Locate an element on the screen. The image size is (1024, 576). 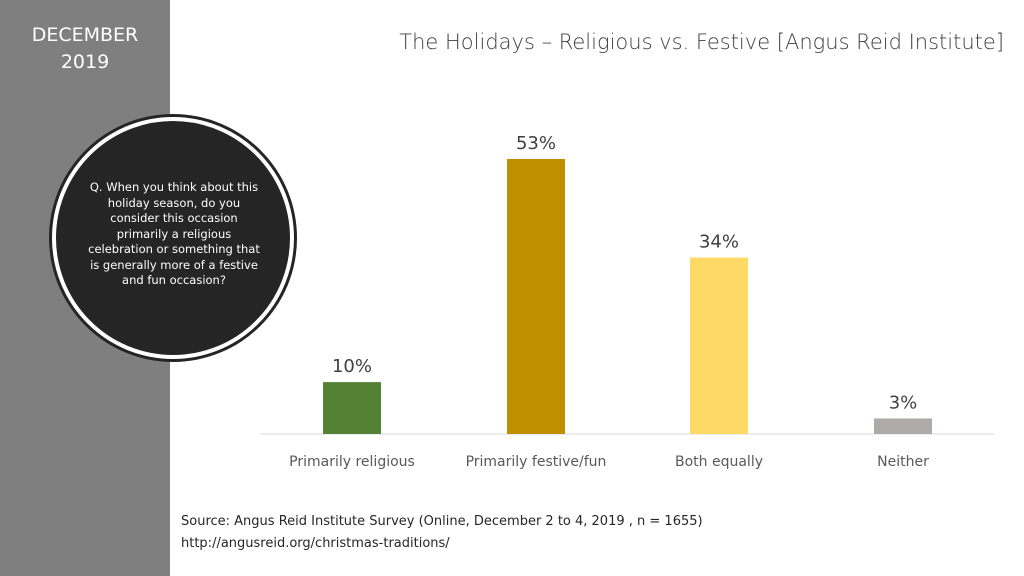
bar-primarily-religious is located at coordinates (352, 408).